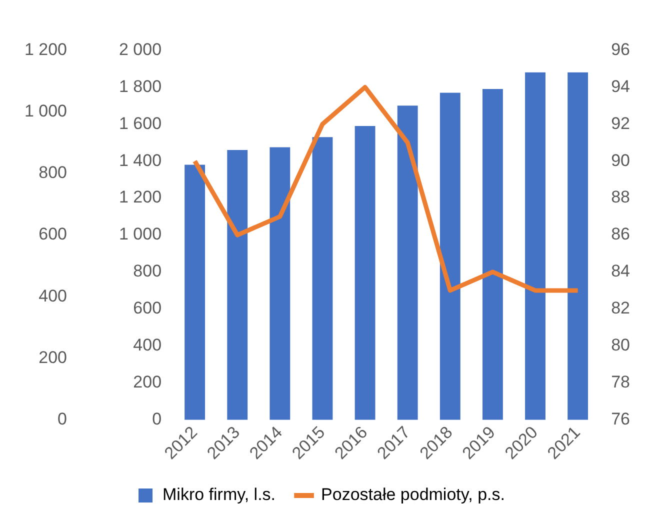  Describe the element at coordinates (52, 357) in the screenshot. I see `y3-tick-label: 200` at that location.